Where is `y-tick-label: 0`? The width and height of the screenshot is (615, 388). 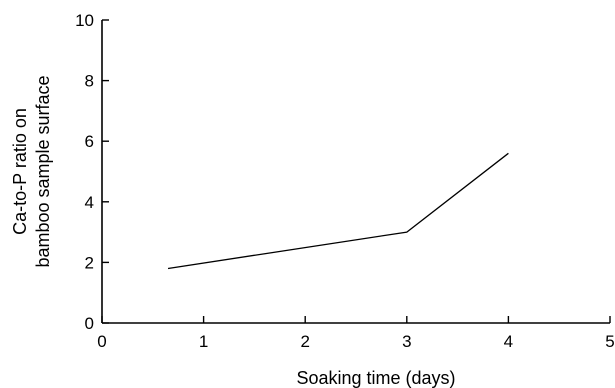
y-tick-label: 0 is located at coordinates (89, 323).